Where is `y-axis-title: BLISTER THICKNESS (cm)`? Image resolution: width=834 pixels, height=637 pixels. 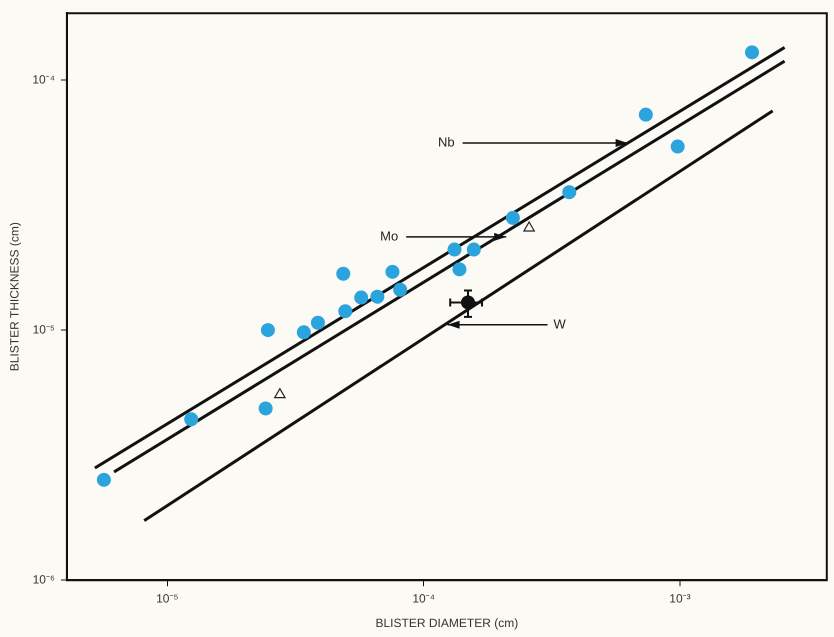 y-axis-title: BLISTER THICKNESS (cm) is located at coordinates (15, 297).